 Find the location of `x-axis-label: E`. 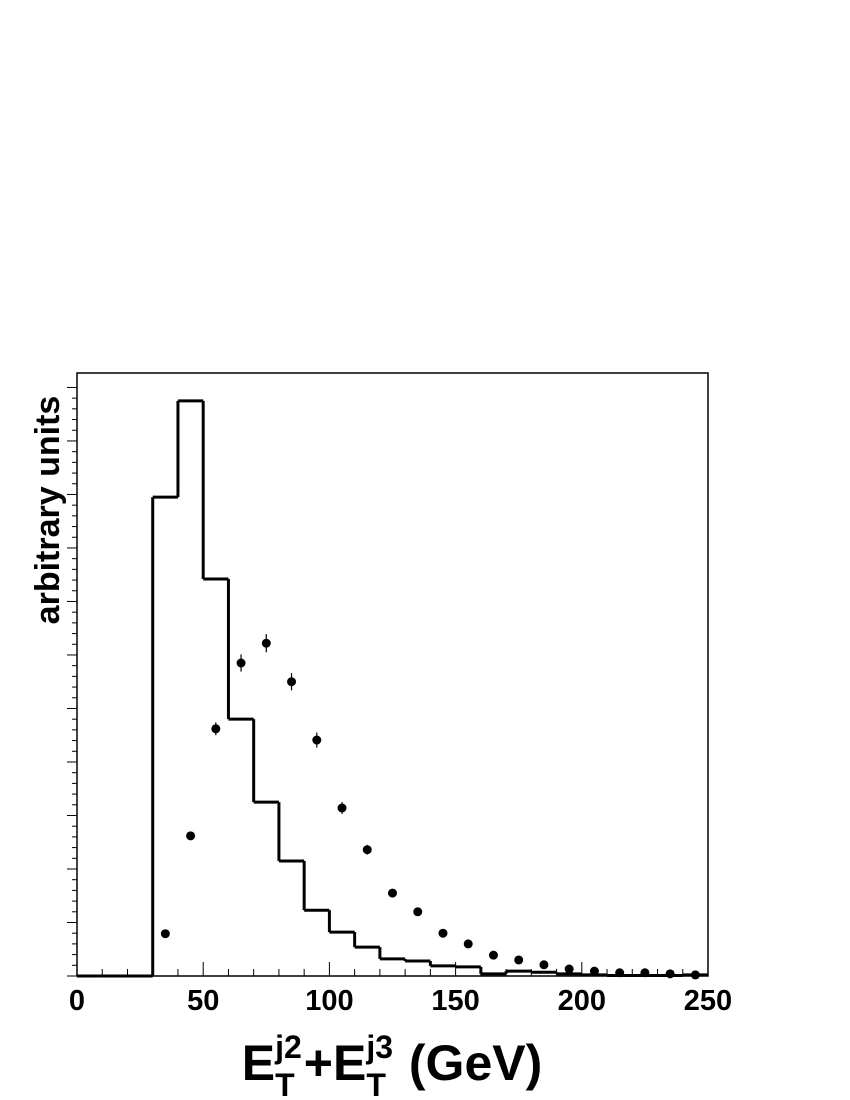

x-axis-label: E is located at coordinates (258, 1063).